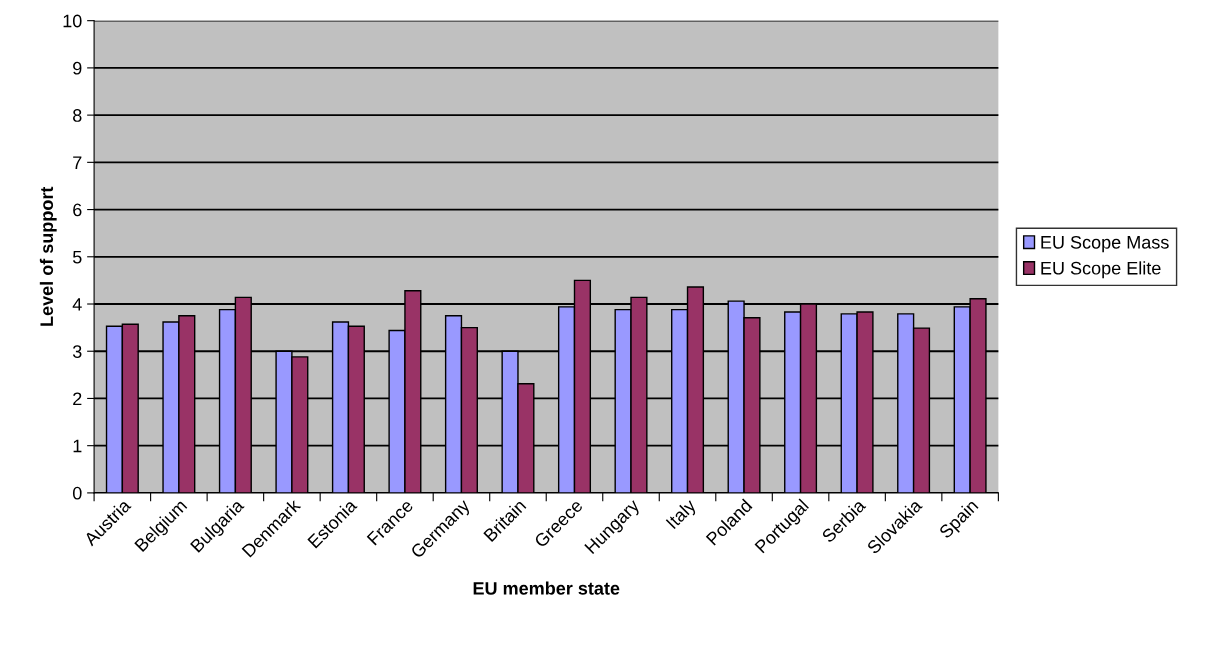 The image size is (1222, 646). What do you see at coordinates (77, 162) in the screenshot?
I see `y-tick-label: 7` at bounding box center [77, 162].